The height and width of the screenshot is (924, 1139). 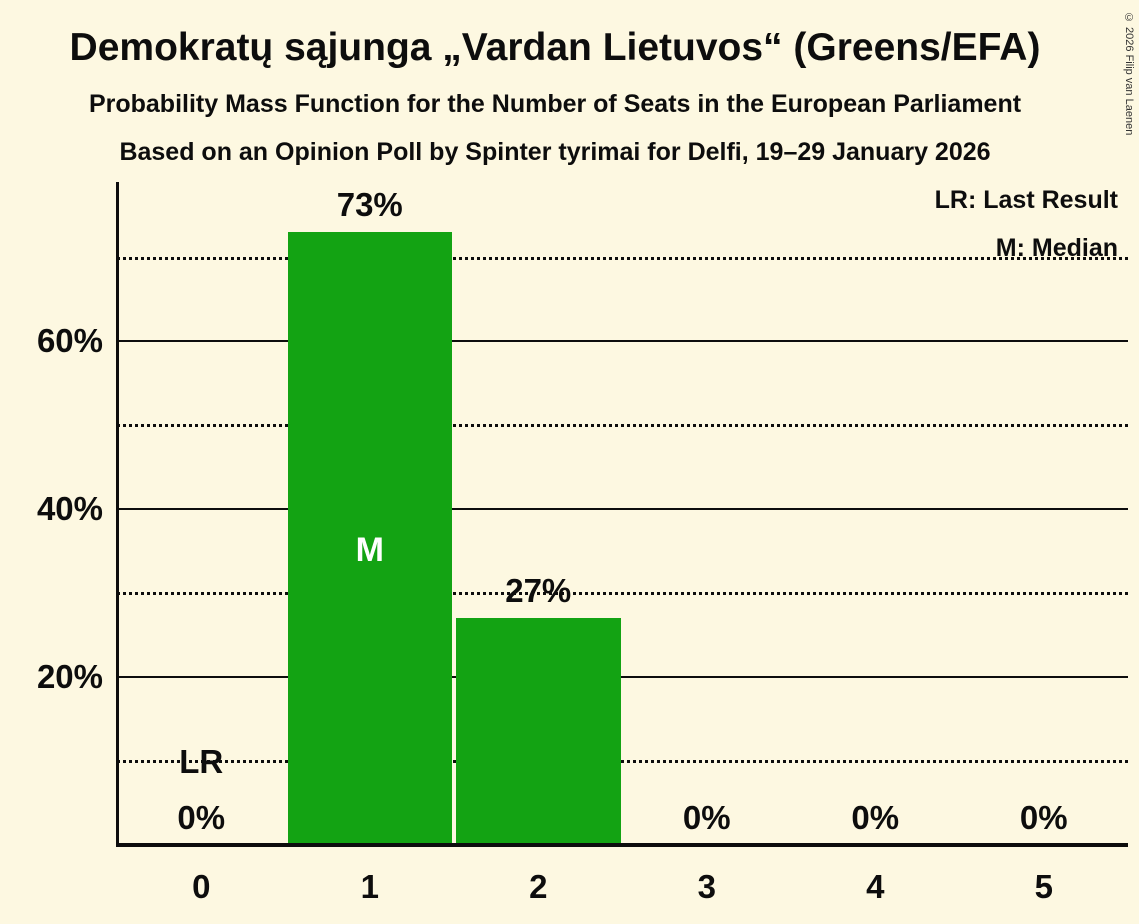 What do you see at coordinates (875, 886) in the screenshot?
I see `x-tick-4: 4` at bounding box center [875, 886].